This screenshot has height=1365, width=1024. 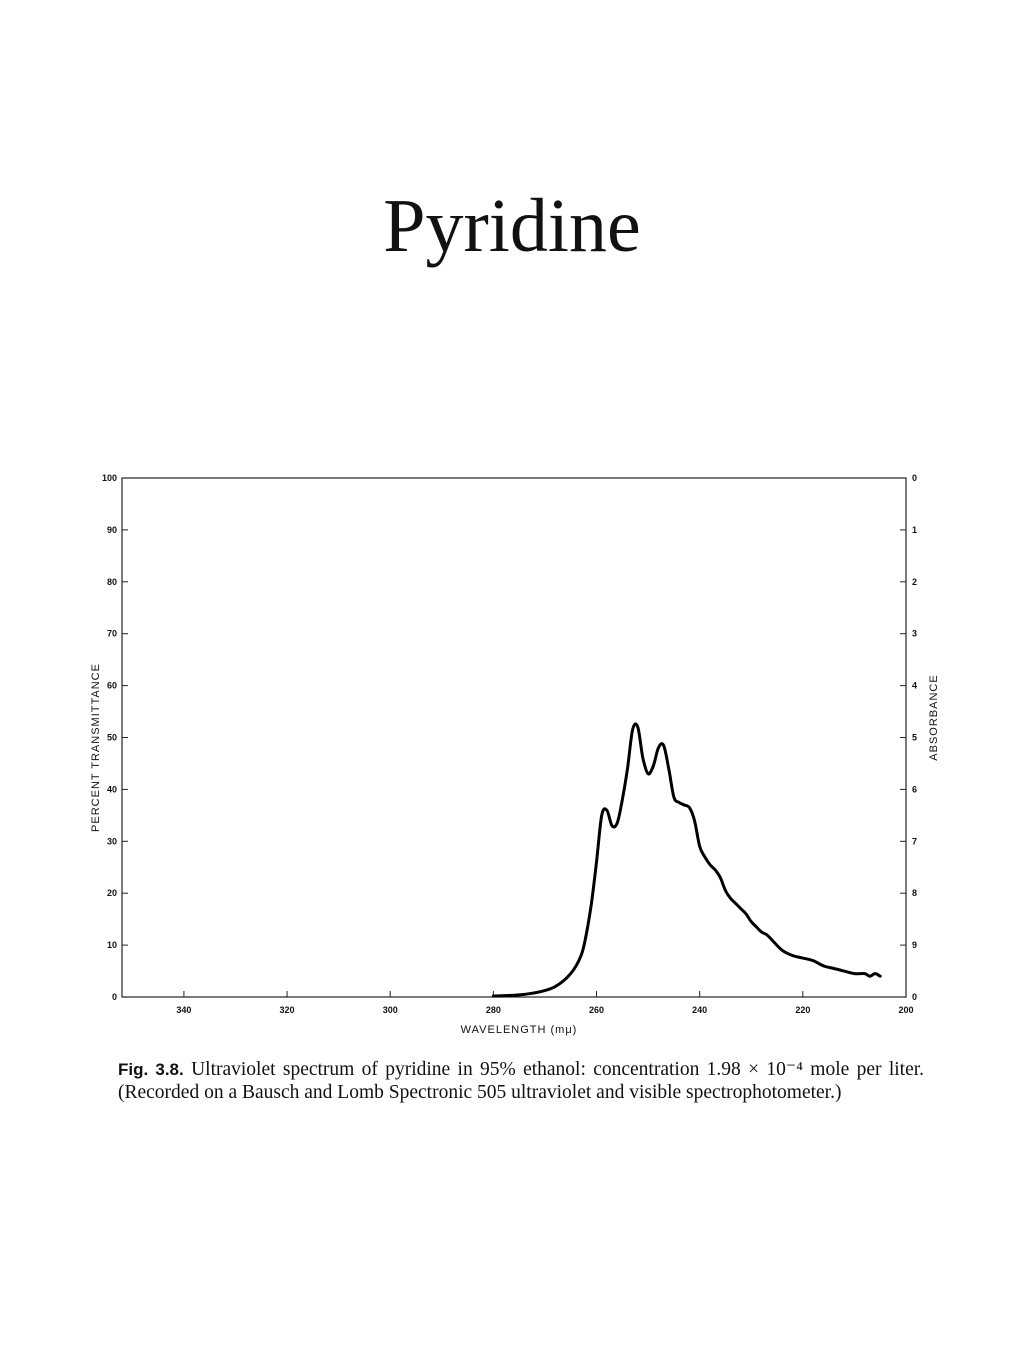 I want to click on y-axis-ticks: 0 10 20 30 40 50 60 70 80 90 100, so click(x=115, y=737).